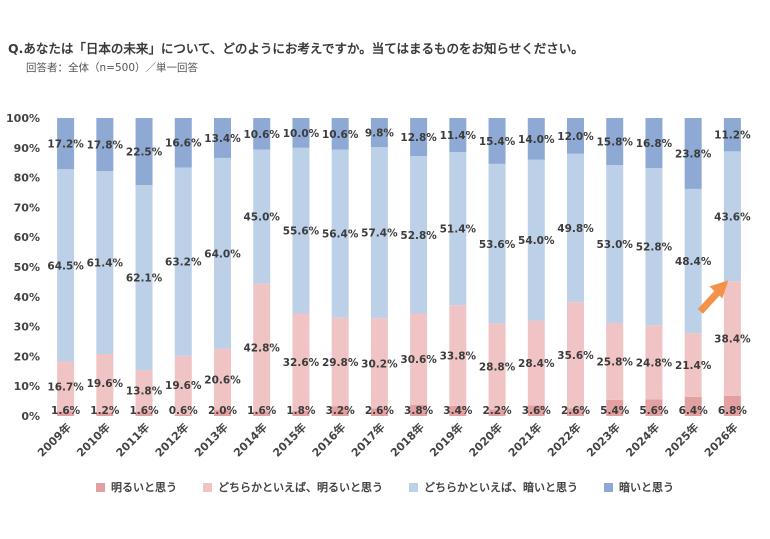  Describe the element at coordinates (615, 411) in the screenshot. I see `data-label: 5.4%` at that location.